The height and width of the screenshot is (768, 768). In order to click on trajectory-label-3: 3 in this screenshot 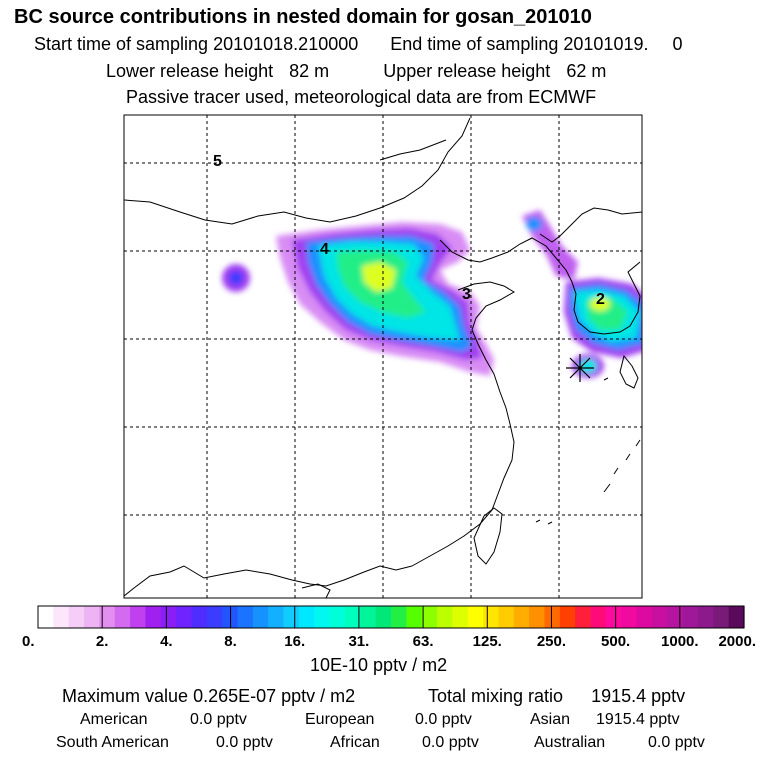, I will do `click(466, 294)`.